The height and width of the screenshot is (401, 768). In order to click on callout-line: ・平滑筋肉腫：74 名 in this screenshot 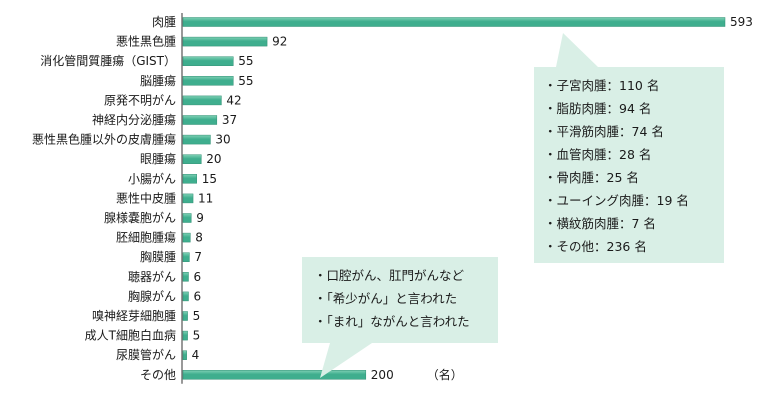, I will do `click(604, 131)`.